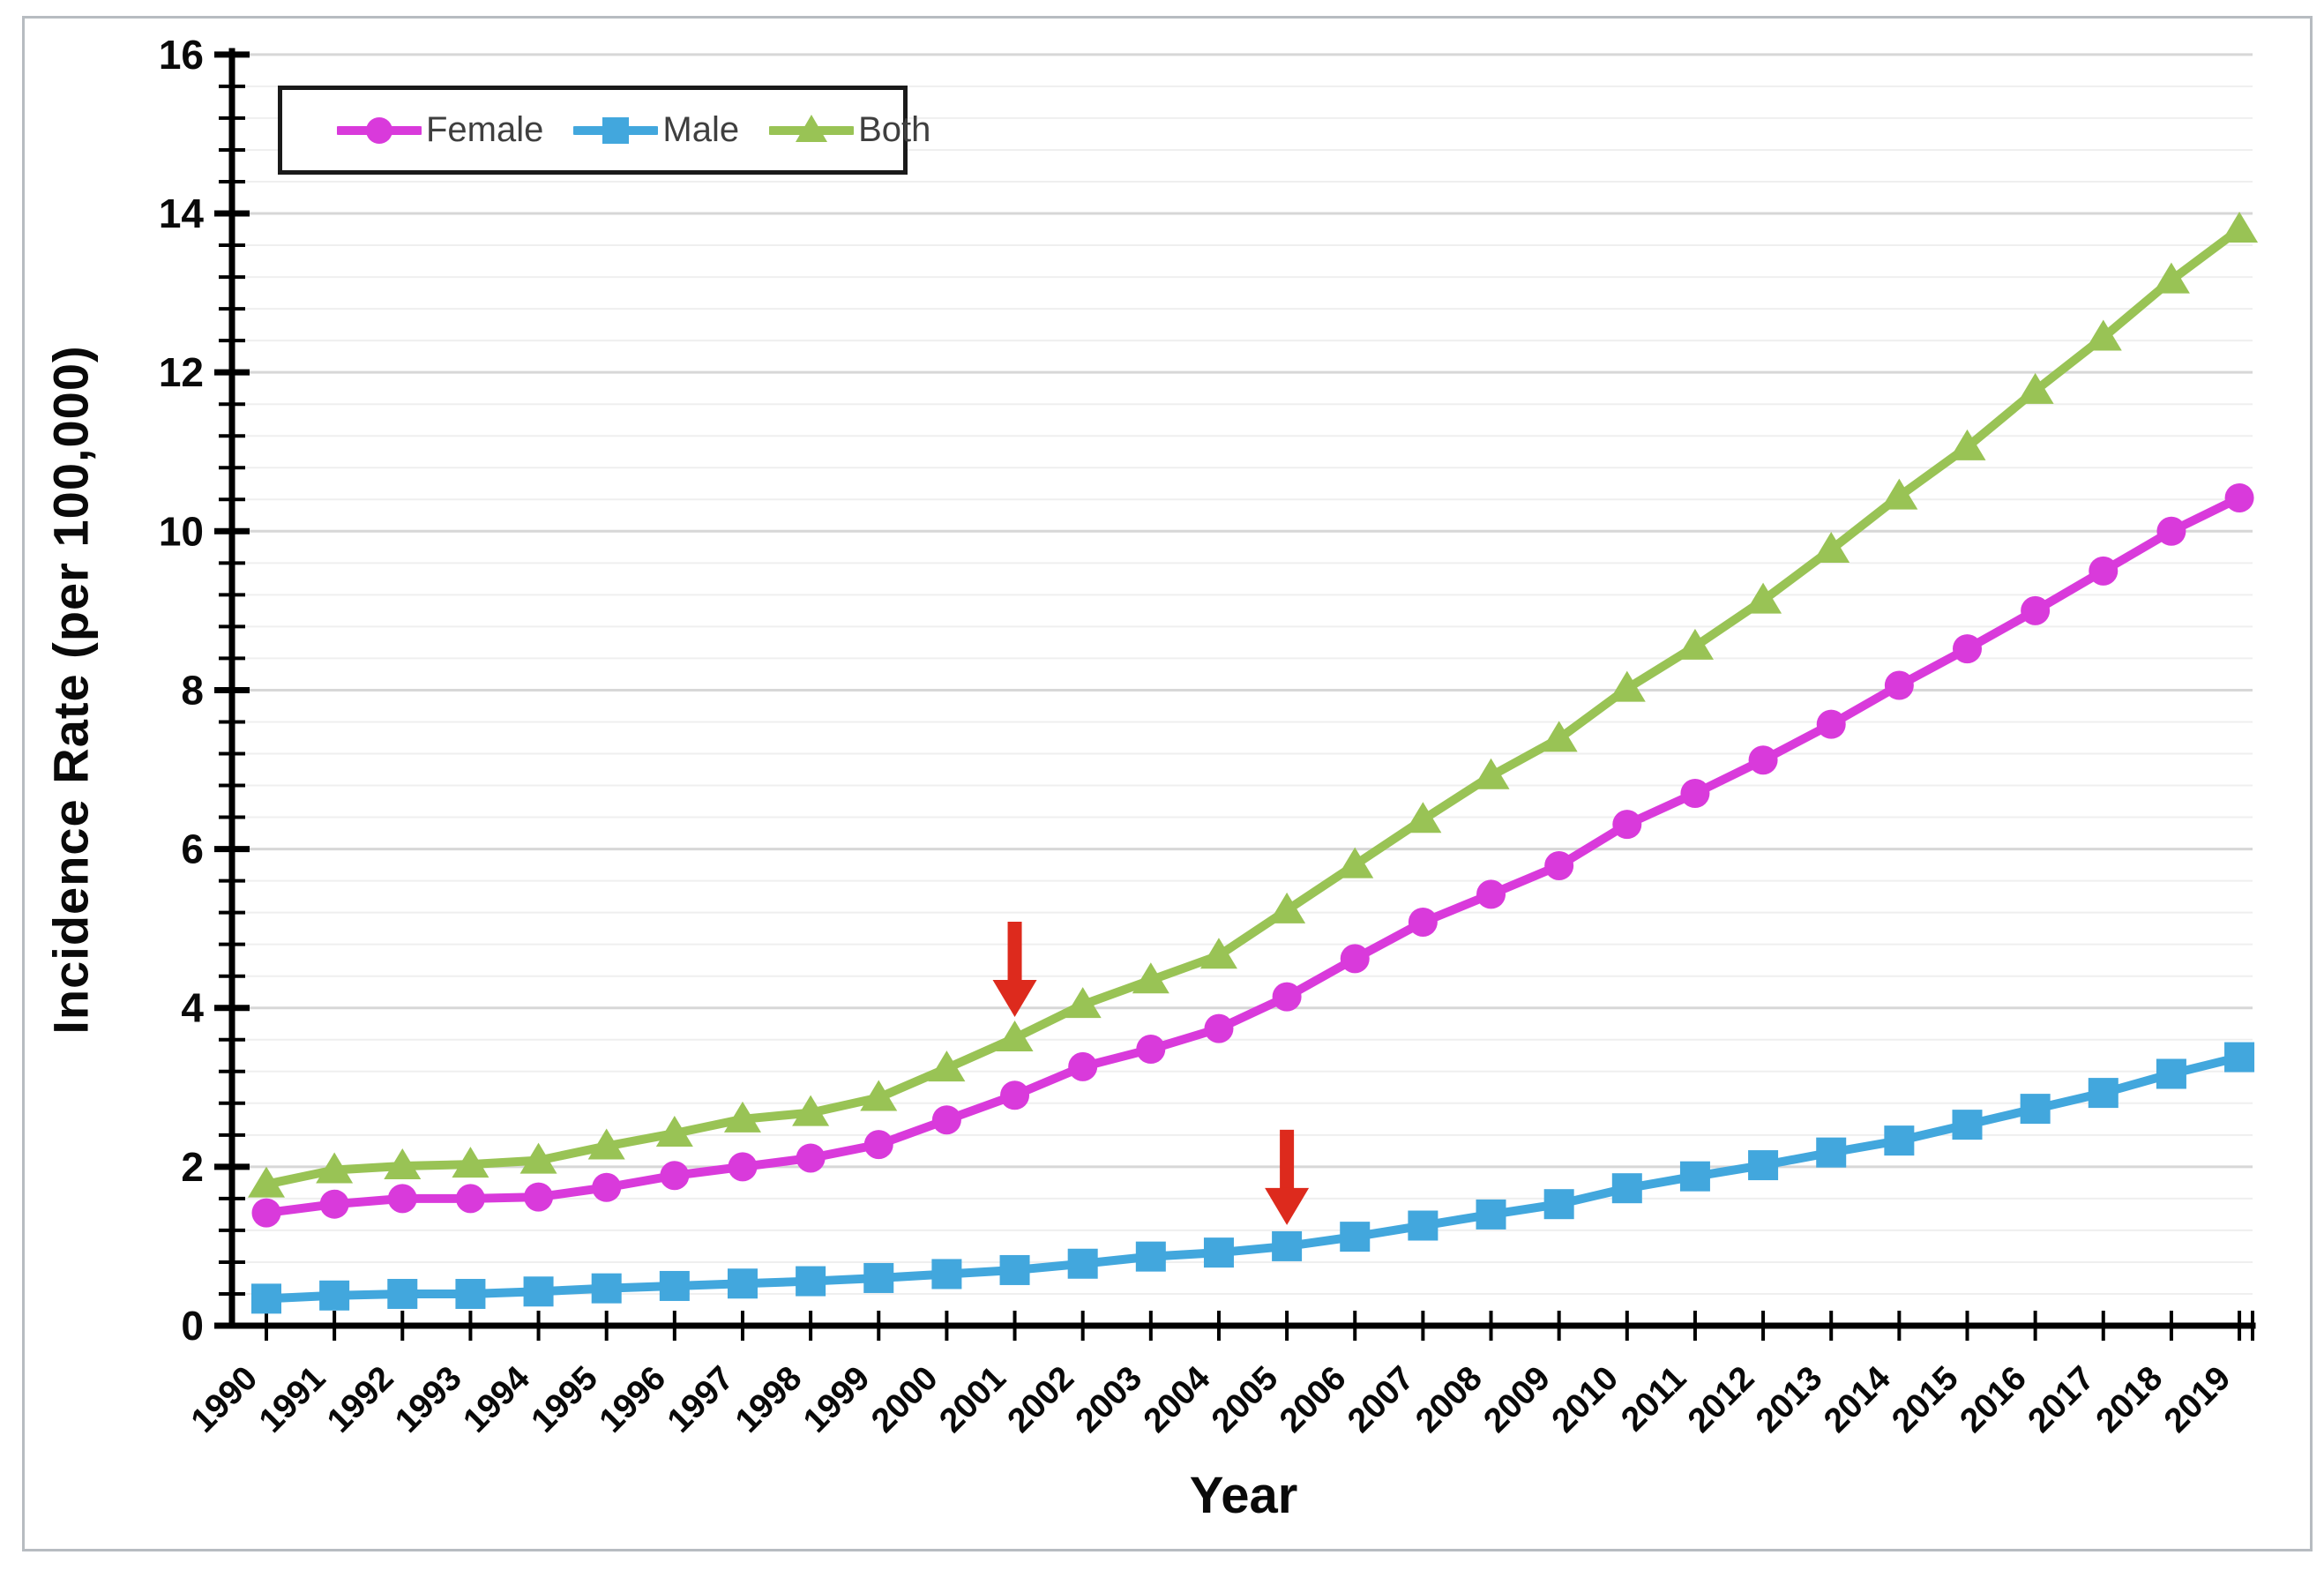 The width and height of the screenshot is (2324, 1570). I want to click on female-line-swatch-icon, so click(380, 130).